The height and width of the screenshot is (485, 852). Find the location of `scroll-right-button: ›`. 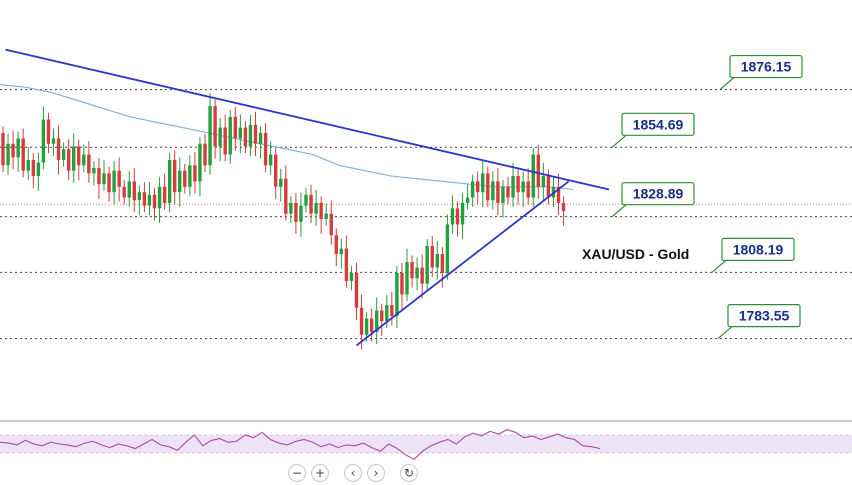

scroll-right-button: › is located at coordinates (376, 473).